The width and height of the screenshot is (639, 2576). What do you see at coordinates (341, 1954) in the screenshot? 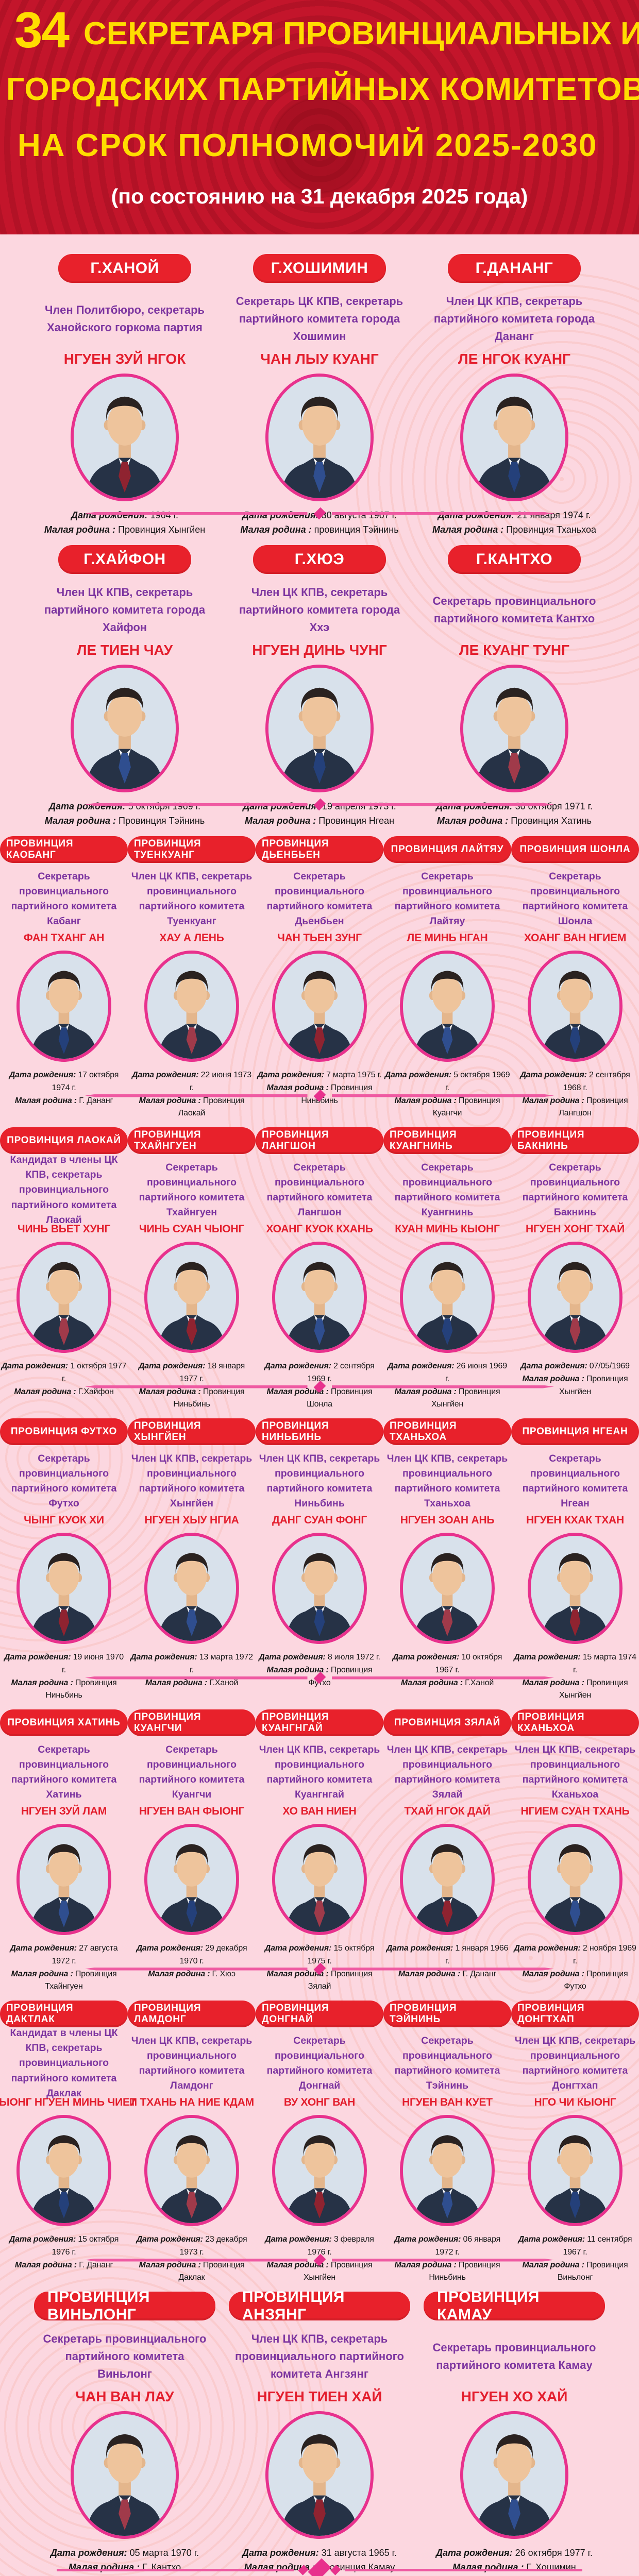
I see `birth-date-value: 15 октября 1975 г.` at bounding box center [341, 1954].